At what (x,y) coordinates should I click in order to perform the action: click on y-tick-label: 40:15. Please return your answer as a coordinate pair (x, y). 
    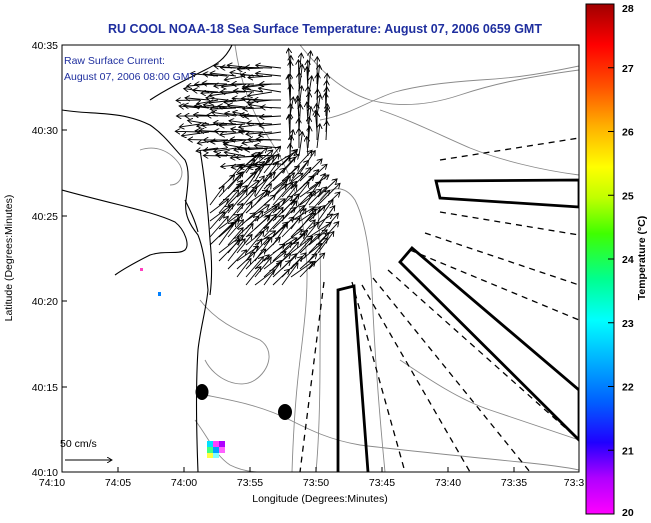
    Looking at the image, I should click on (45, 388).